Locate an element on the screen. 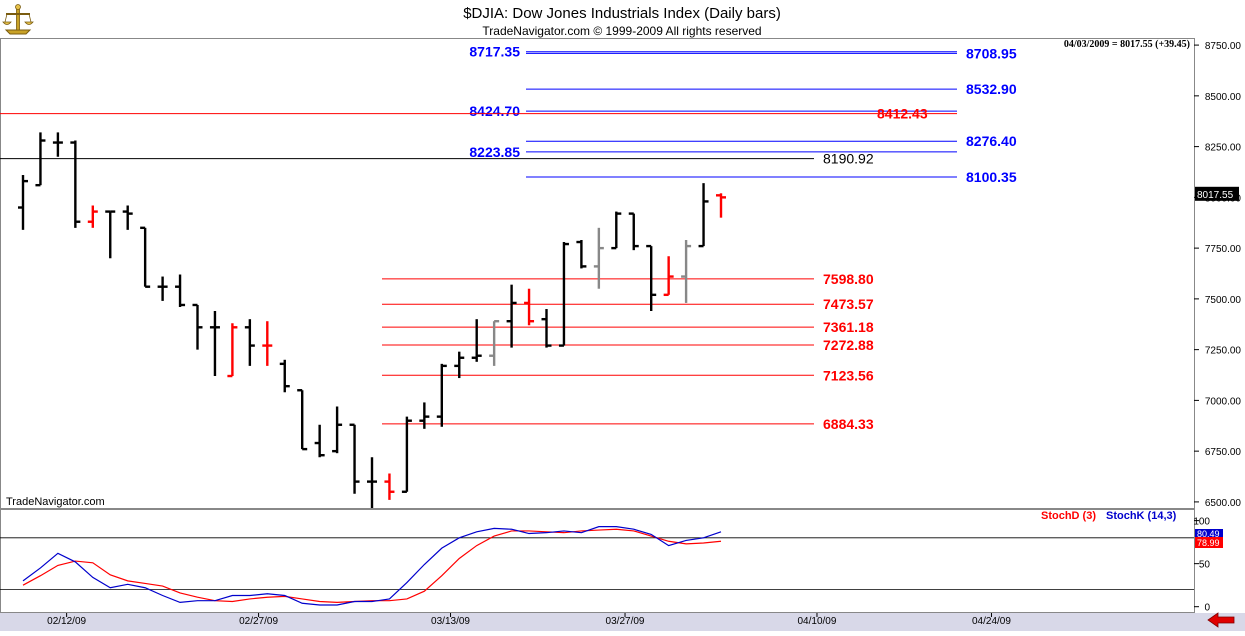  stochd-line is located at coordinates (372, 565).